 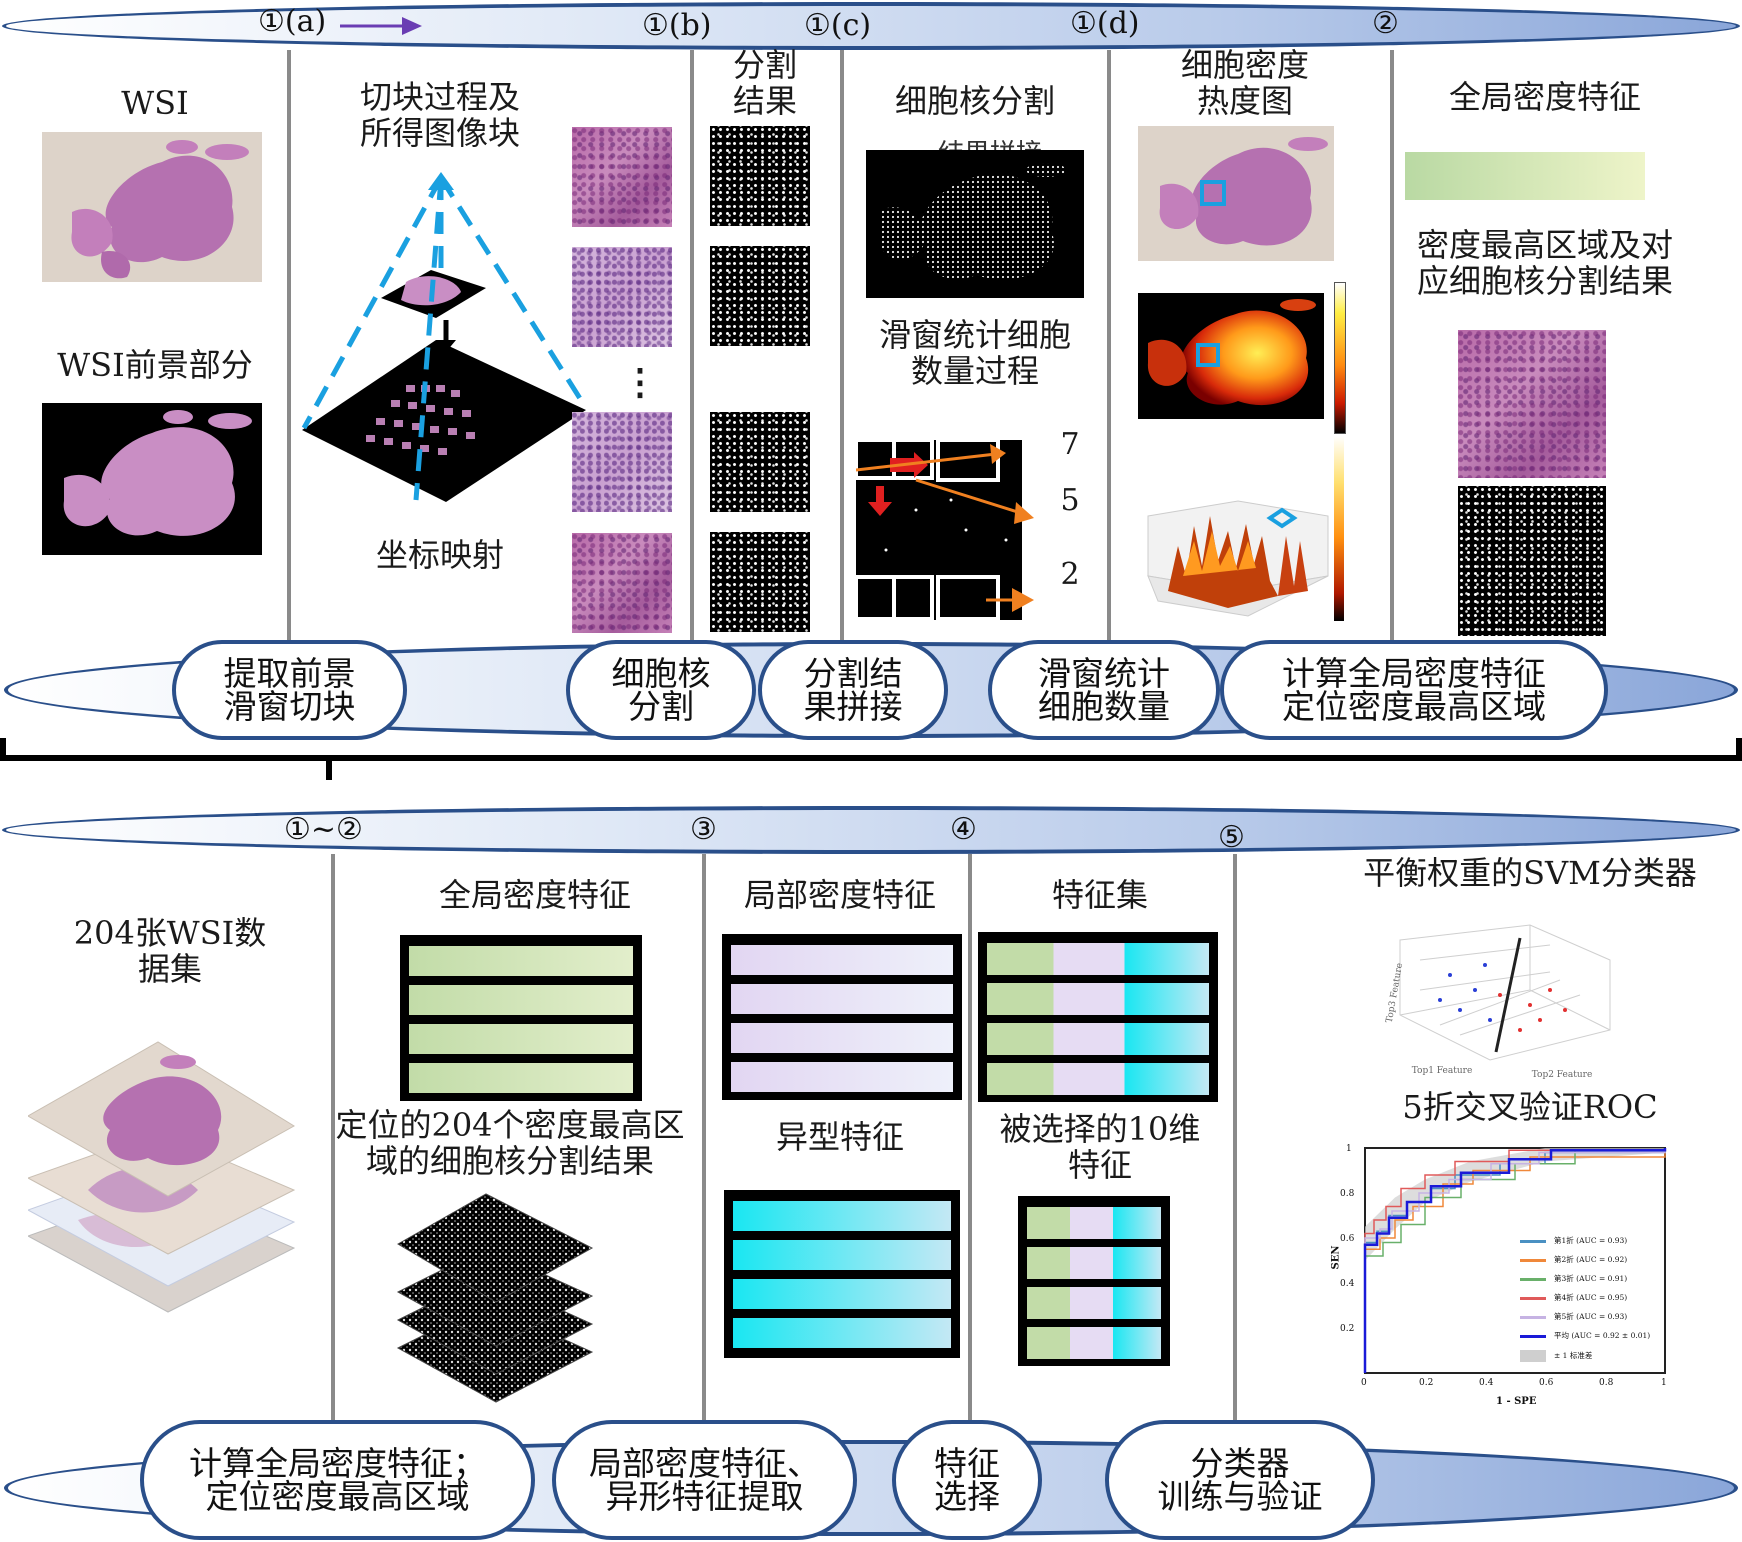 What do you see at coordinates (1244, 83) in the screenshot?
I see `heatmap-title: 细胞密度 热度图` at bounding box center [1244, 83].